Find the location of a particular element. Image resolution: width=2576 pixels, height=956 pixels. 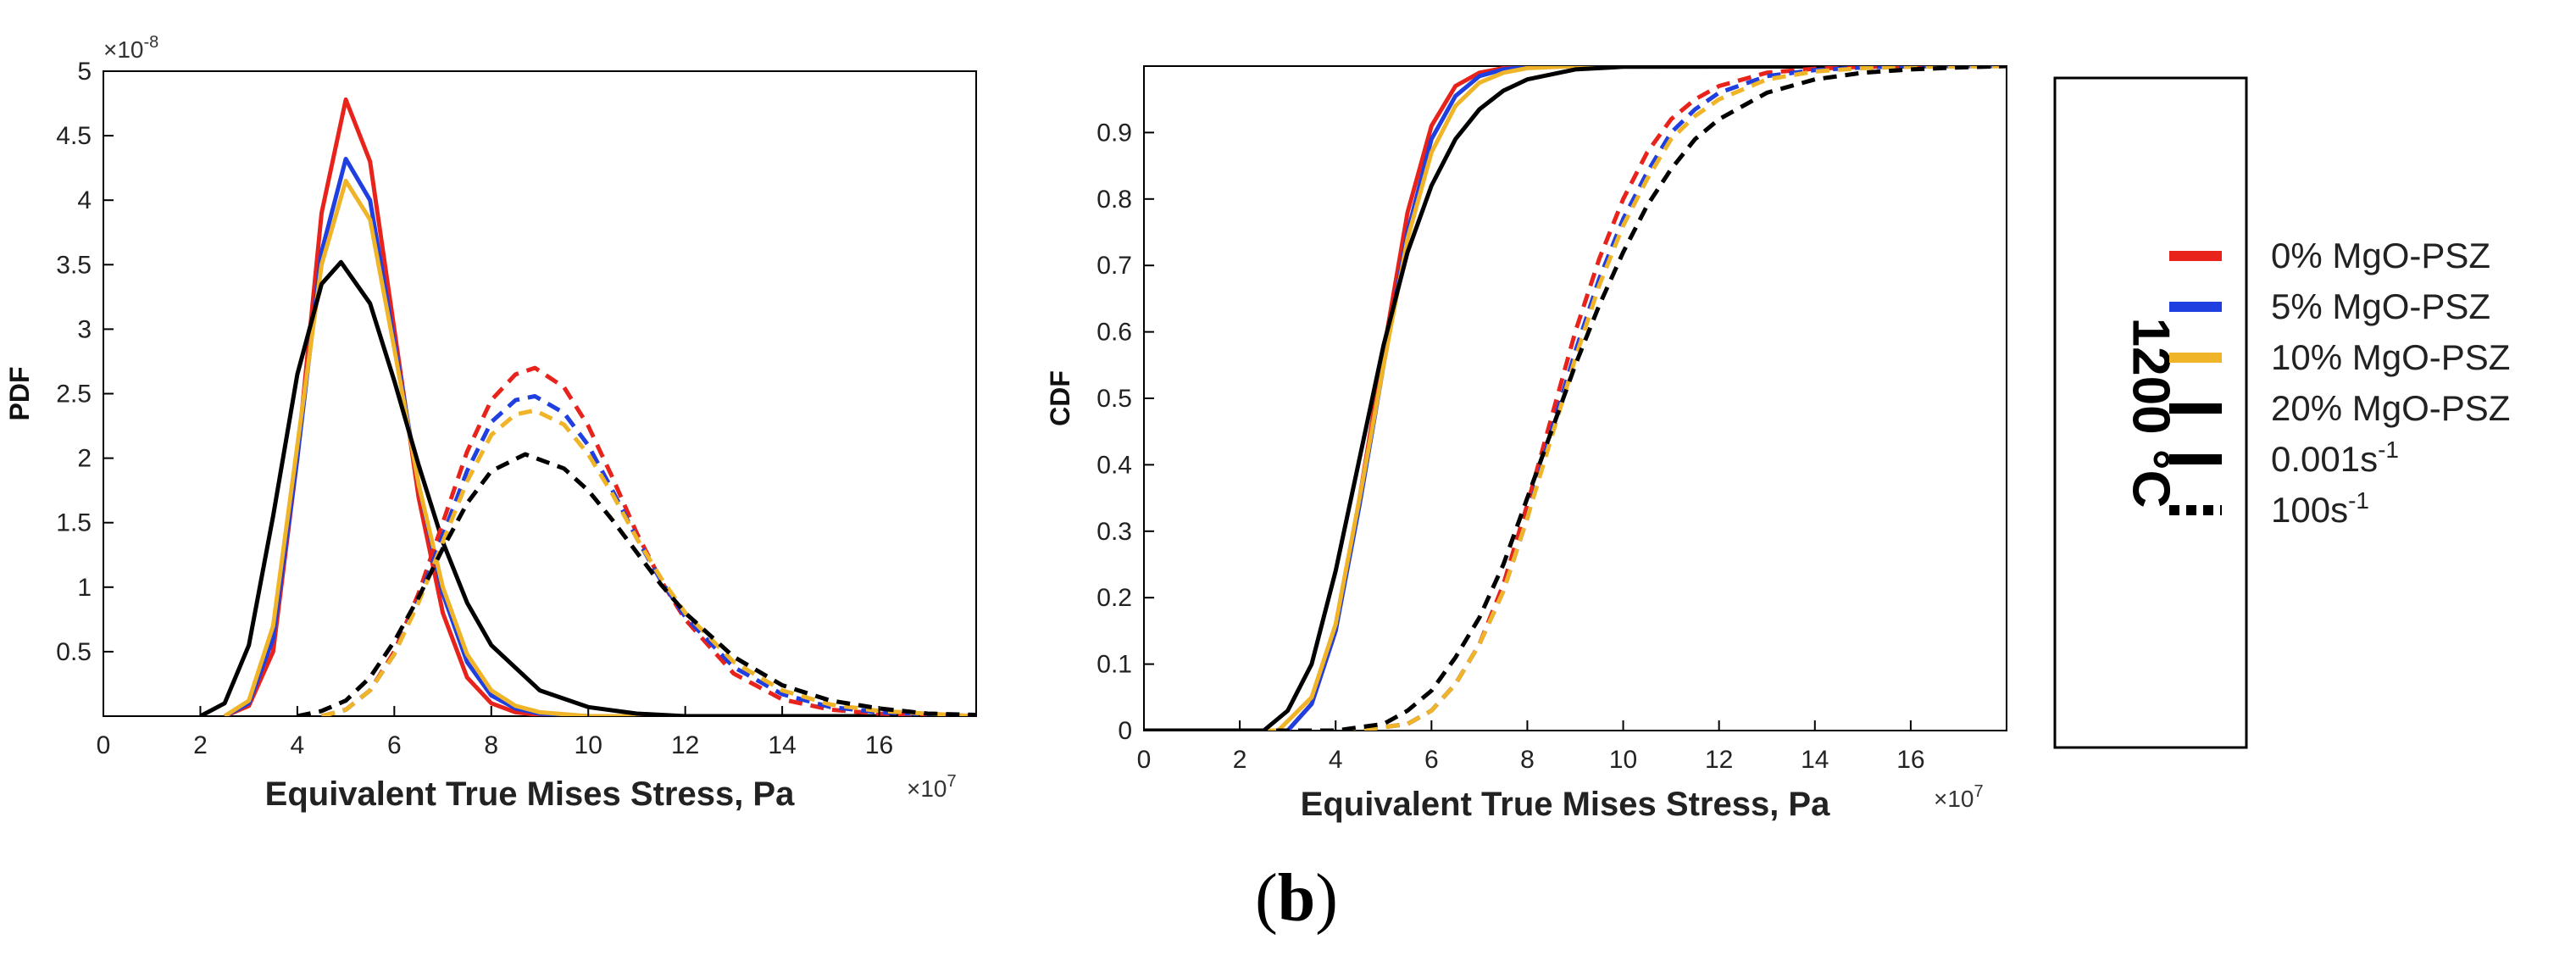

cdf-xtick-label-8: 16 is located at coordinates (1910, 760).